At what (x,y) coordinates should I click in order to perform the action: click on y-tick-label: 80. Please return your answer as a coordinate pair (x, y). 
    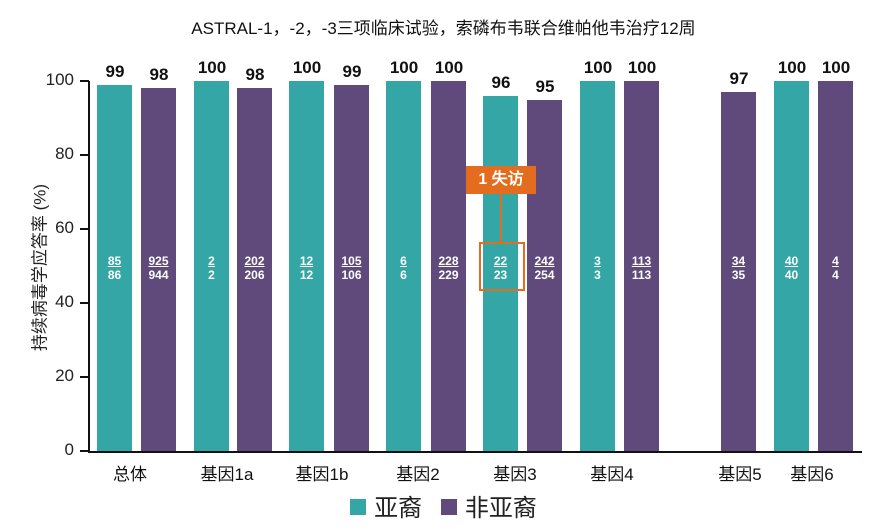
    Looking at the image, I should click on (64, 153).